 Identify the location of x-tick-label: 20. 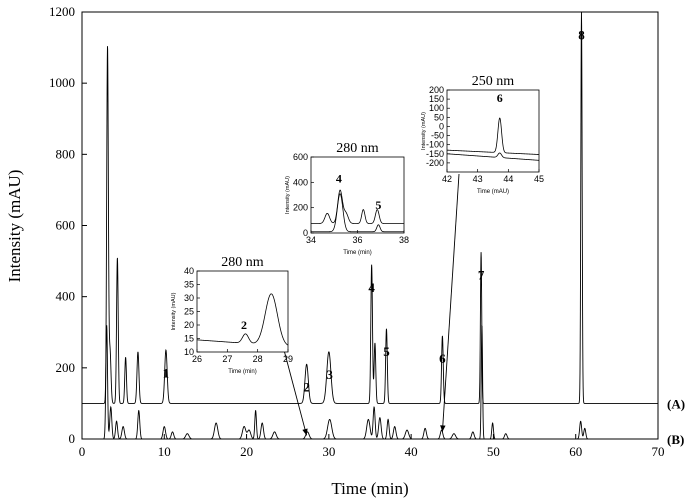
(246, 451).